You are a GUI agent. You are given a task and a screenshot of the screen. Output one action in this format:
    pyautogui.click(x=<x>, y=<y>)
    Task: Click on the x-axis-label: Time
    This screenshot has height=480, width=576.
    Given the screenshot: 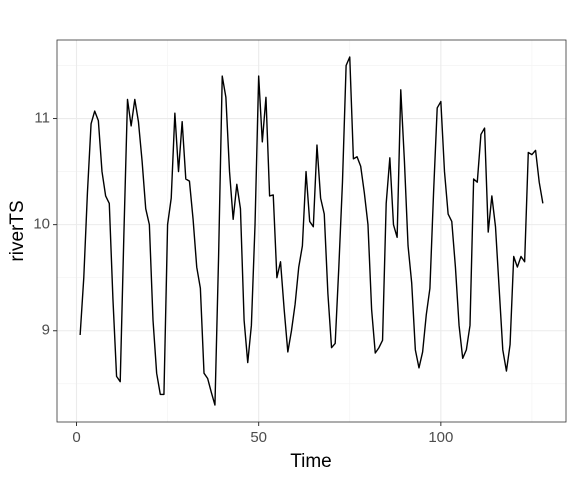 What is the action you would take?
    pyautogui.click(x=311, y=461)
    